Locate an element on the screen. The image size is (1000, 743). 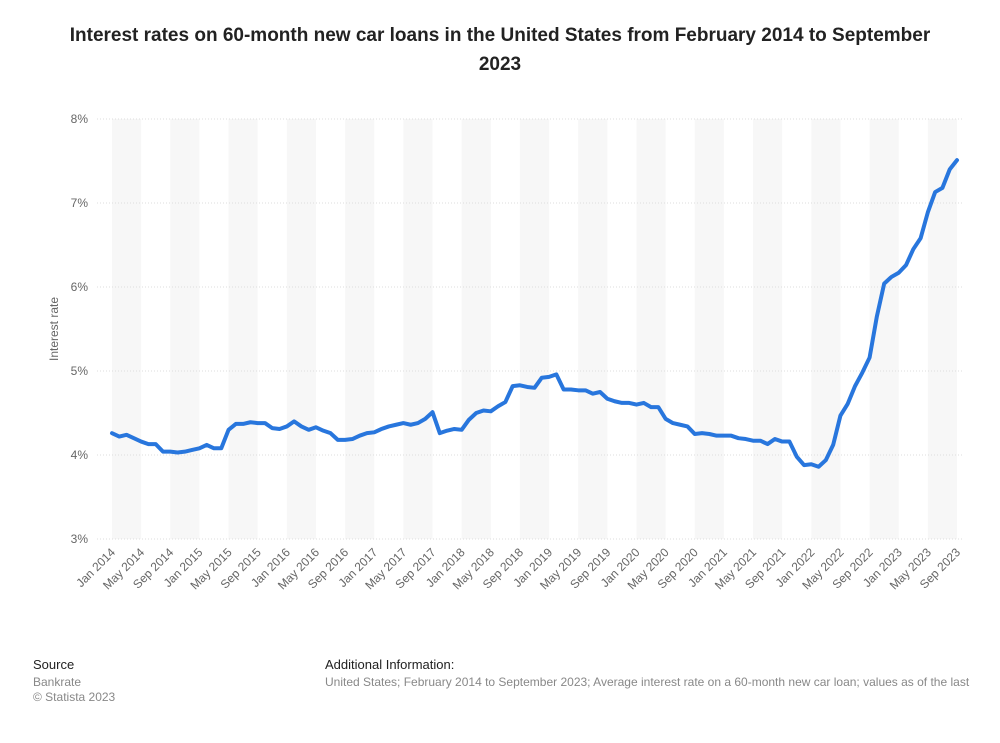
info-heading: Additional Information: is located at coordinates (389, 664).